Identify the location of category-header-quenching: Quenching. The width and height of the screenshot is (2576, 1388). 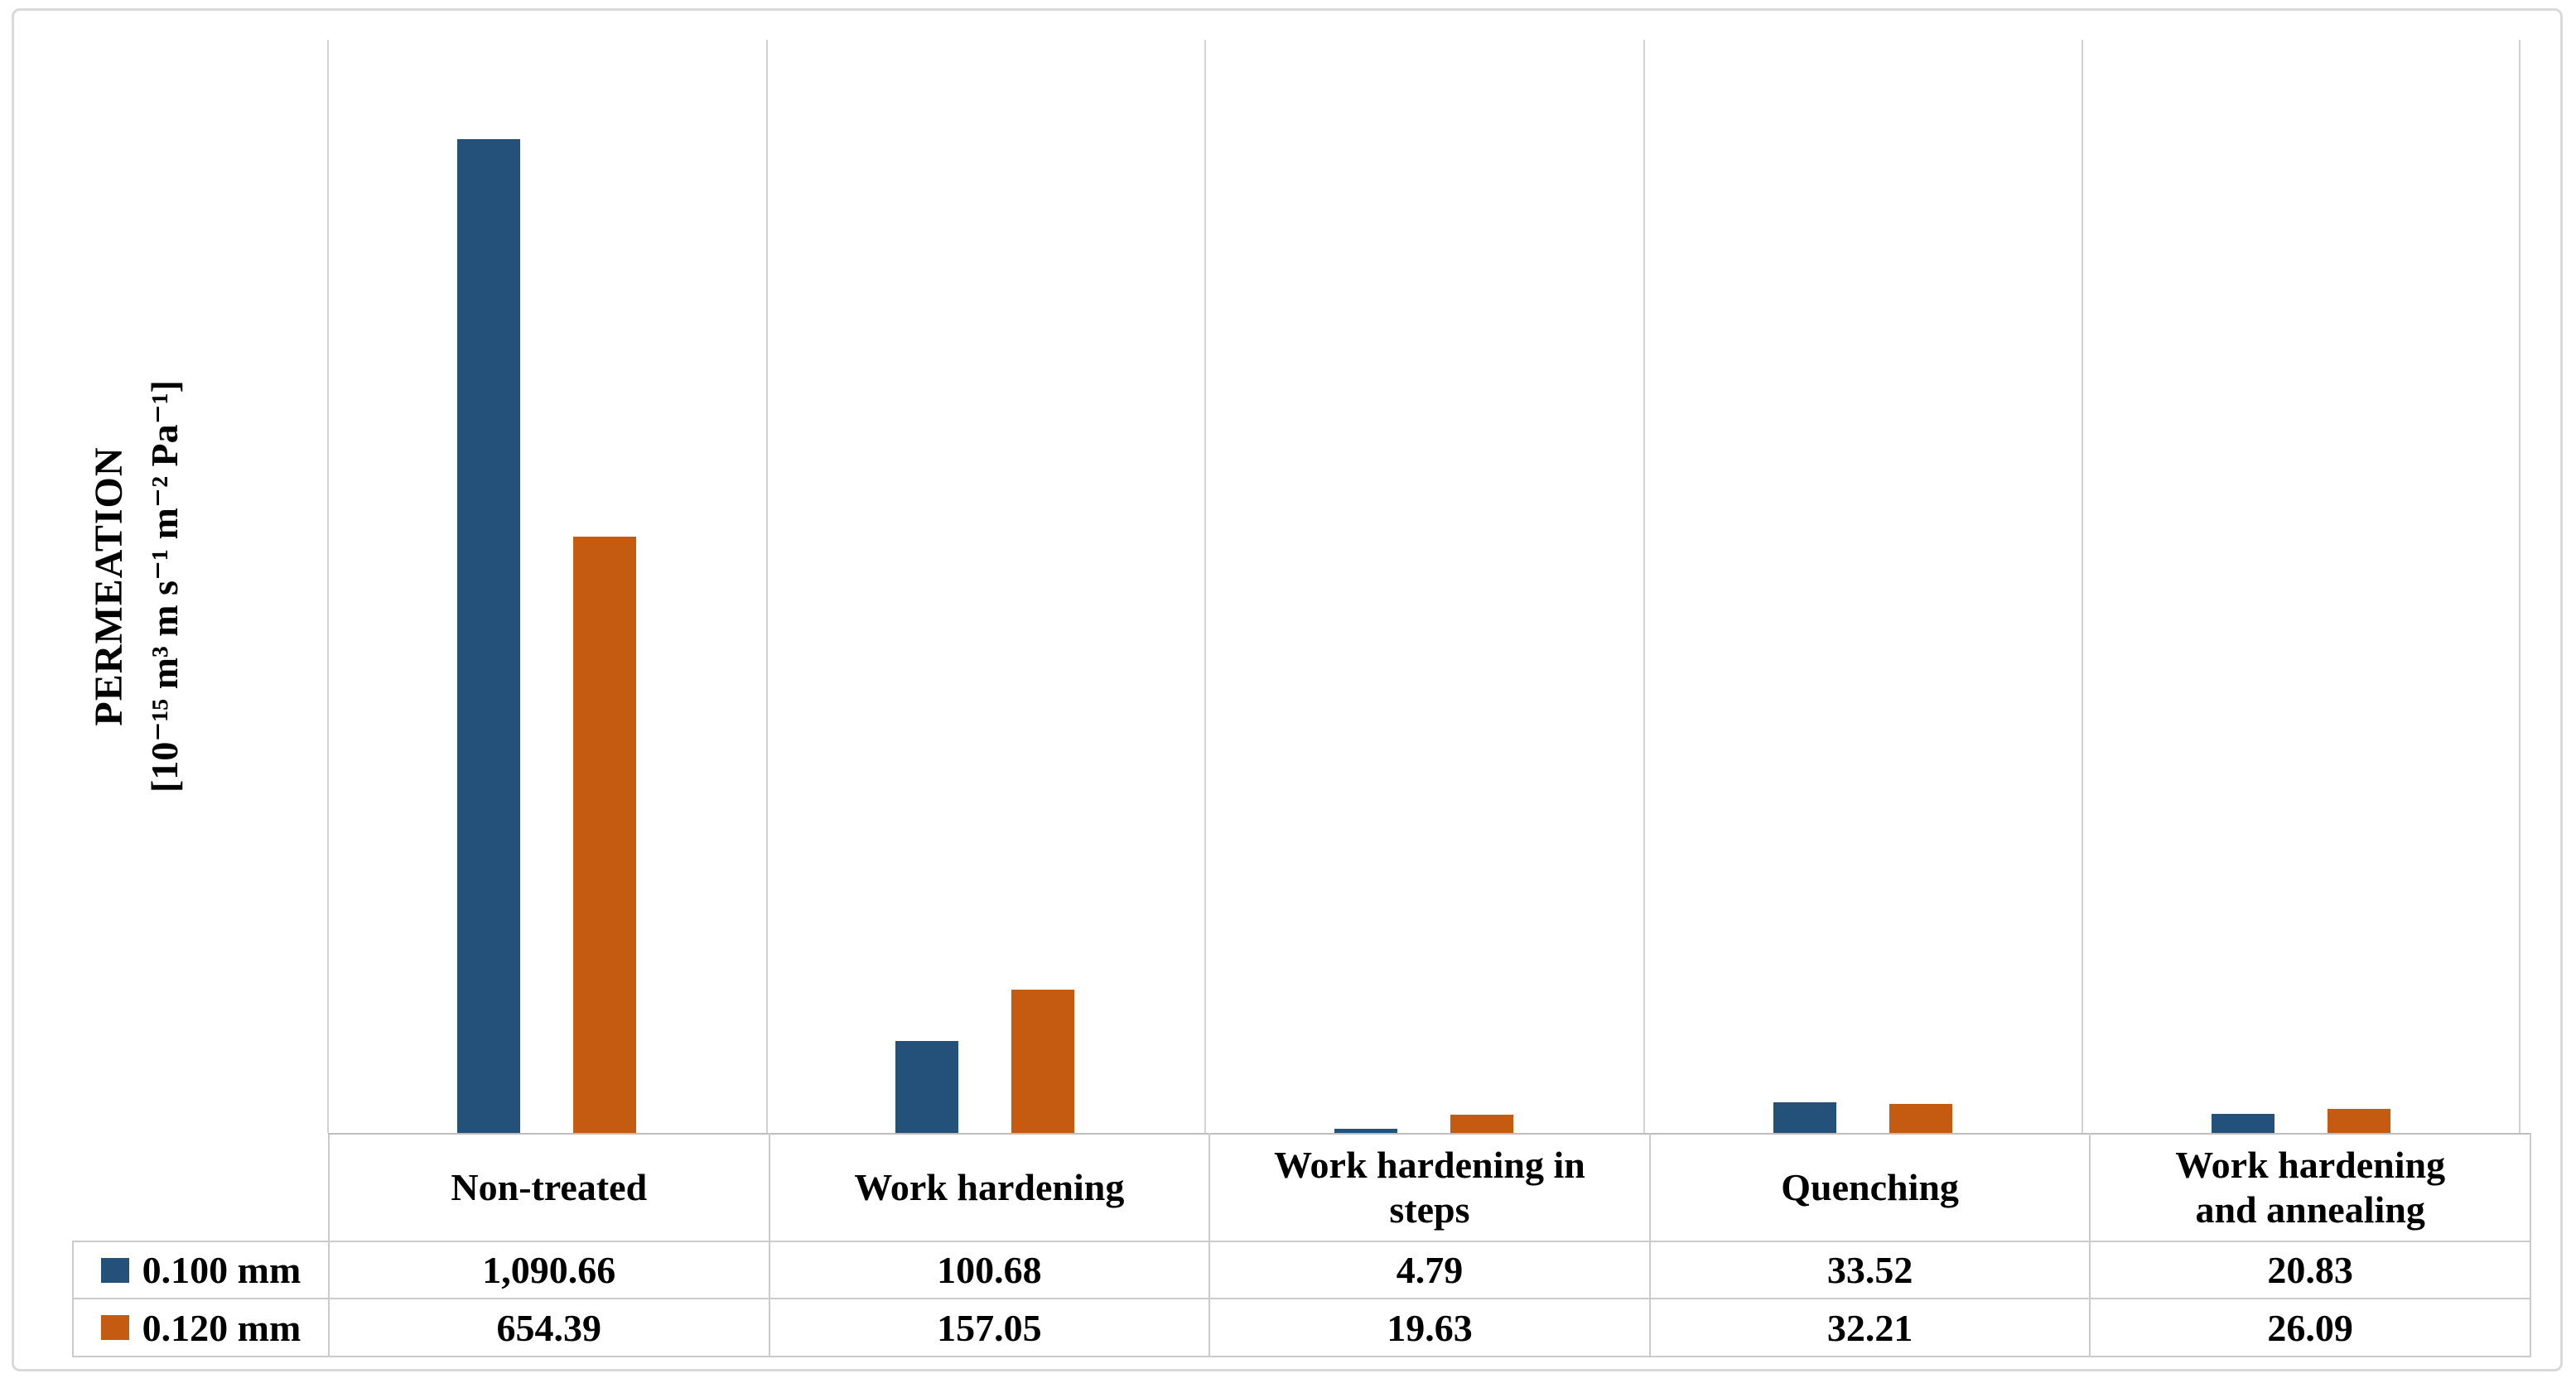
(1869, 1187).